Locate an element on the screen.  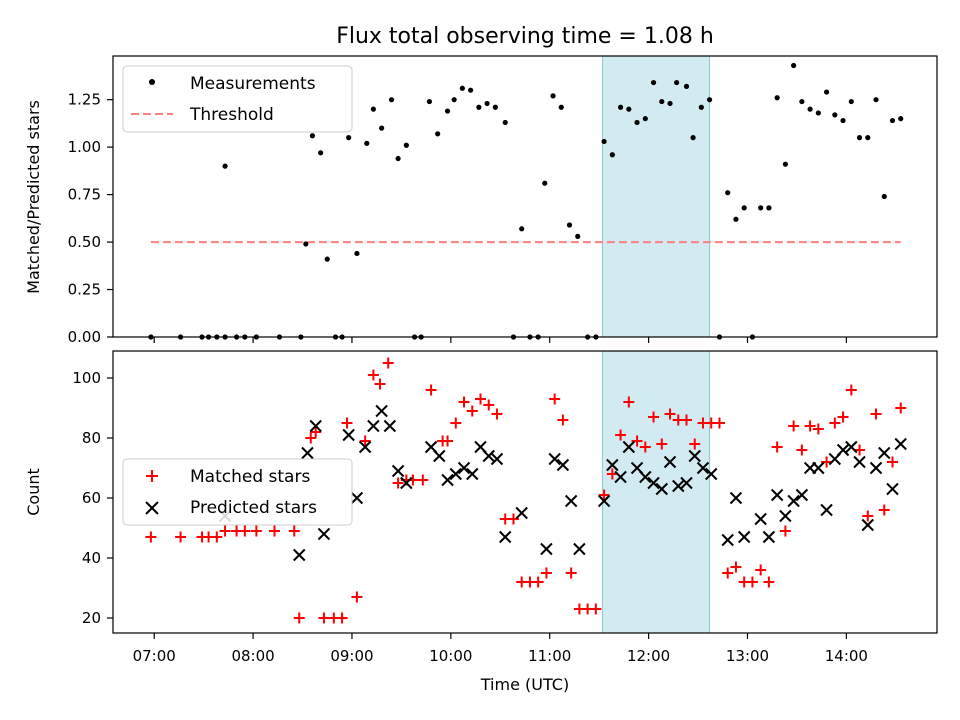
x-tick-label: 08:00 is located at coordinates (252, 656).